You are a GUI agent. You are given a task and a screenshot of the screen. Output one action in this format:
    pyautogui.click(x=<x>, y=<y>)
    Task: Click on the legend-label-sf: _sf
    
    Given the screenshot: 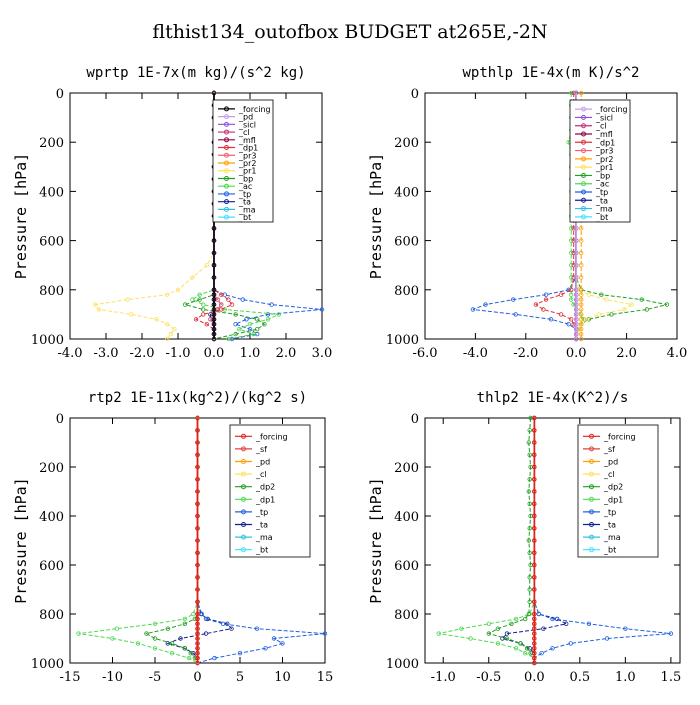 What is the action you would take?
    pyautogui.click(x=609, y=449)
    